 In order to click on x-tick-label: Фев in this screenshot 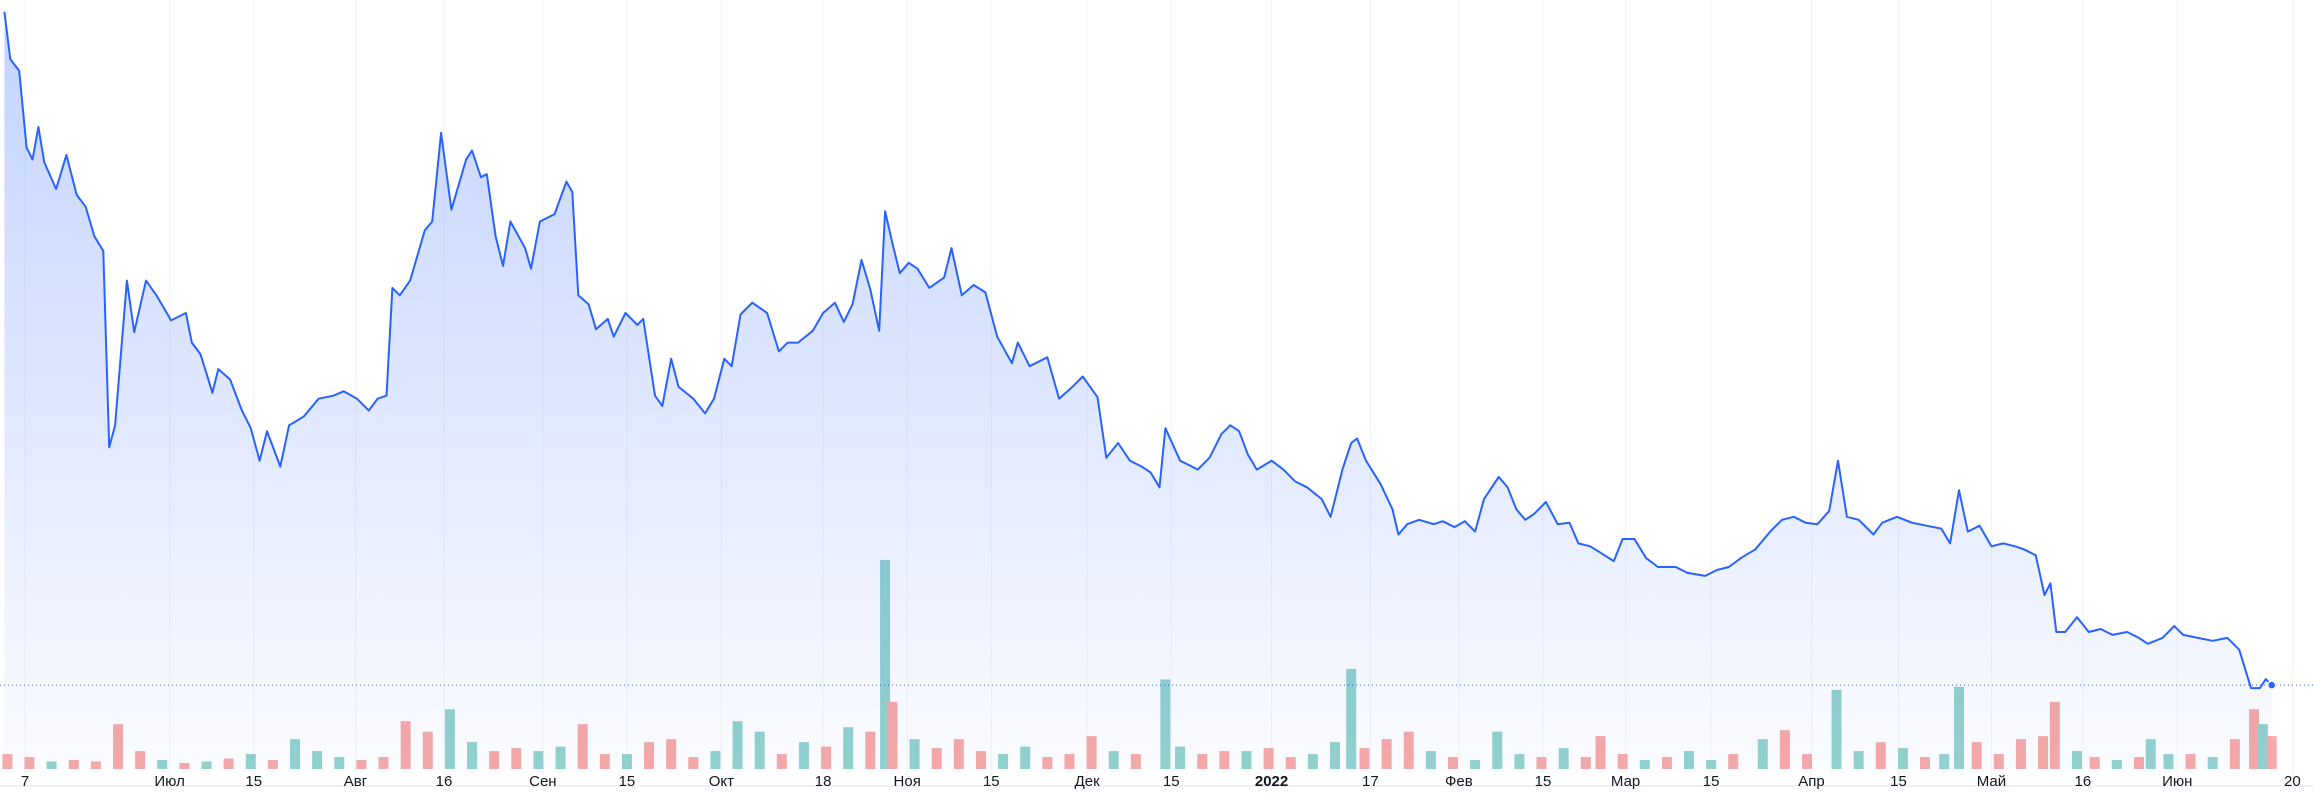, I will do `click(1459, 781)`.